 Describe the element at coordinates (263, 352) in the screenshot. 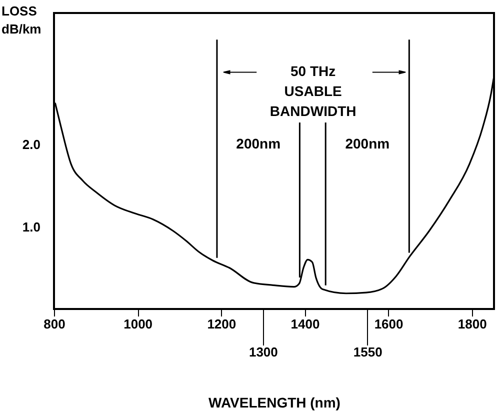

I see `x2-tick-label: 1300` at that location.